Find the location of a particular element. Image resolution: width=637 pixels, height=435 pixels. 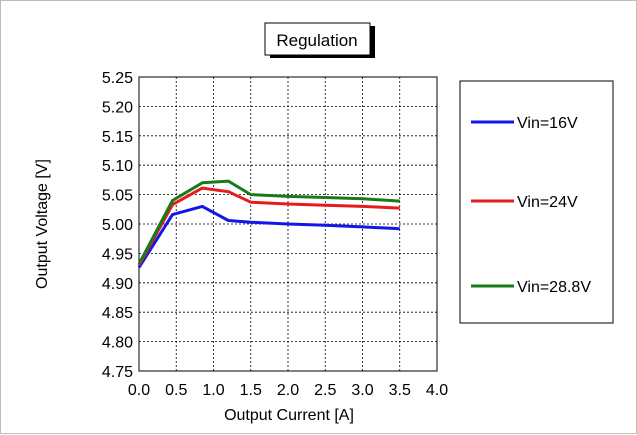

x-axis-label: Output Current [A] is located at coordinates (289, 415).